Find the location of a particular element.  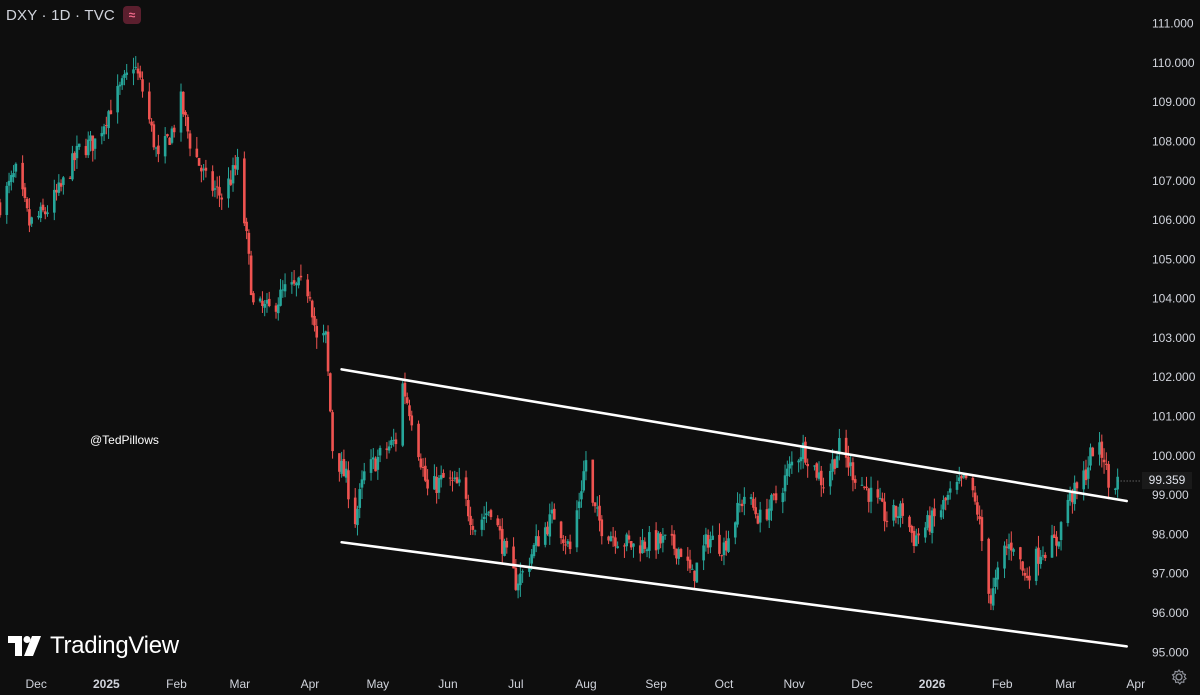

chart-header: DXY · 1D · TVC ≈ is located at coordinates (73, 15).